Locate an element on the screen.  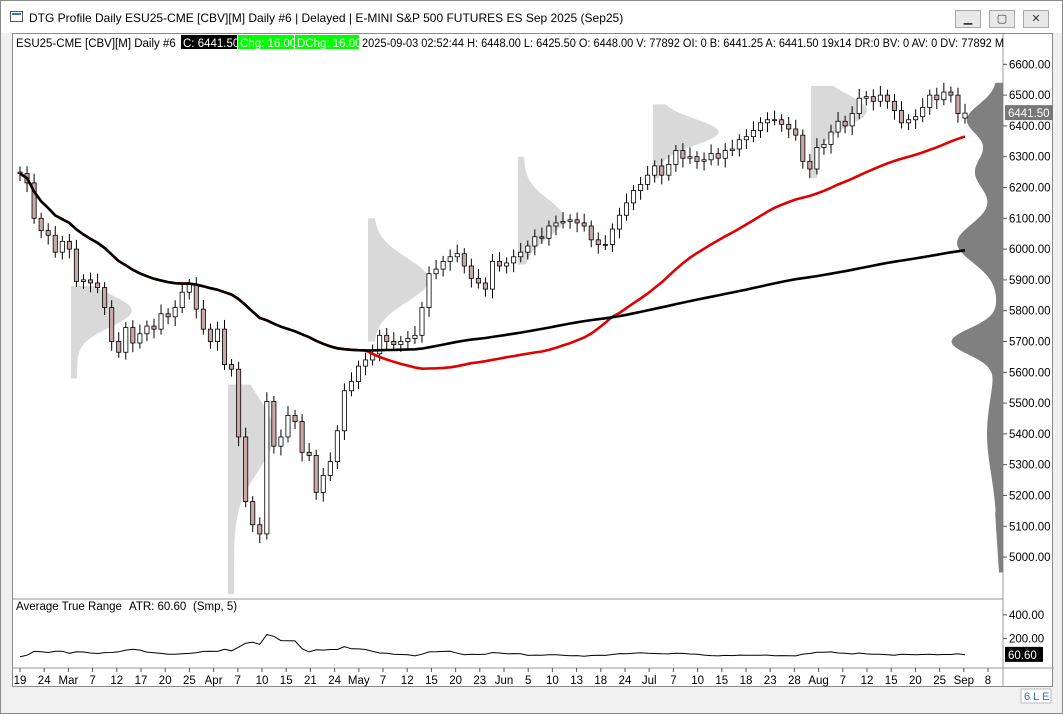
x-tick-label: Sep is located at coordinates (964, 681).